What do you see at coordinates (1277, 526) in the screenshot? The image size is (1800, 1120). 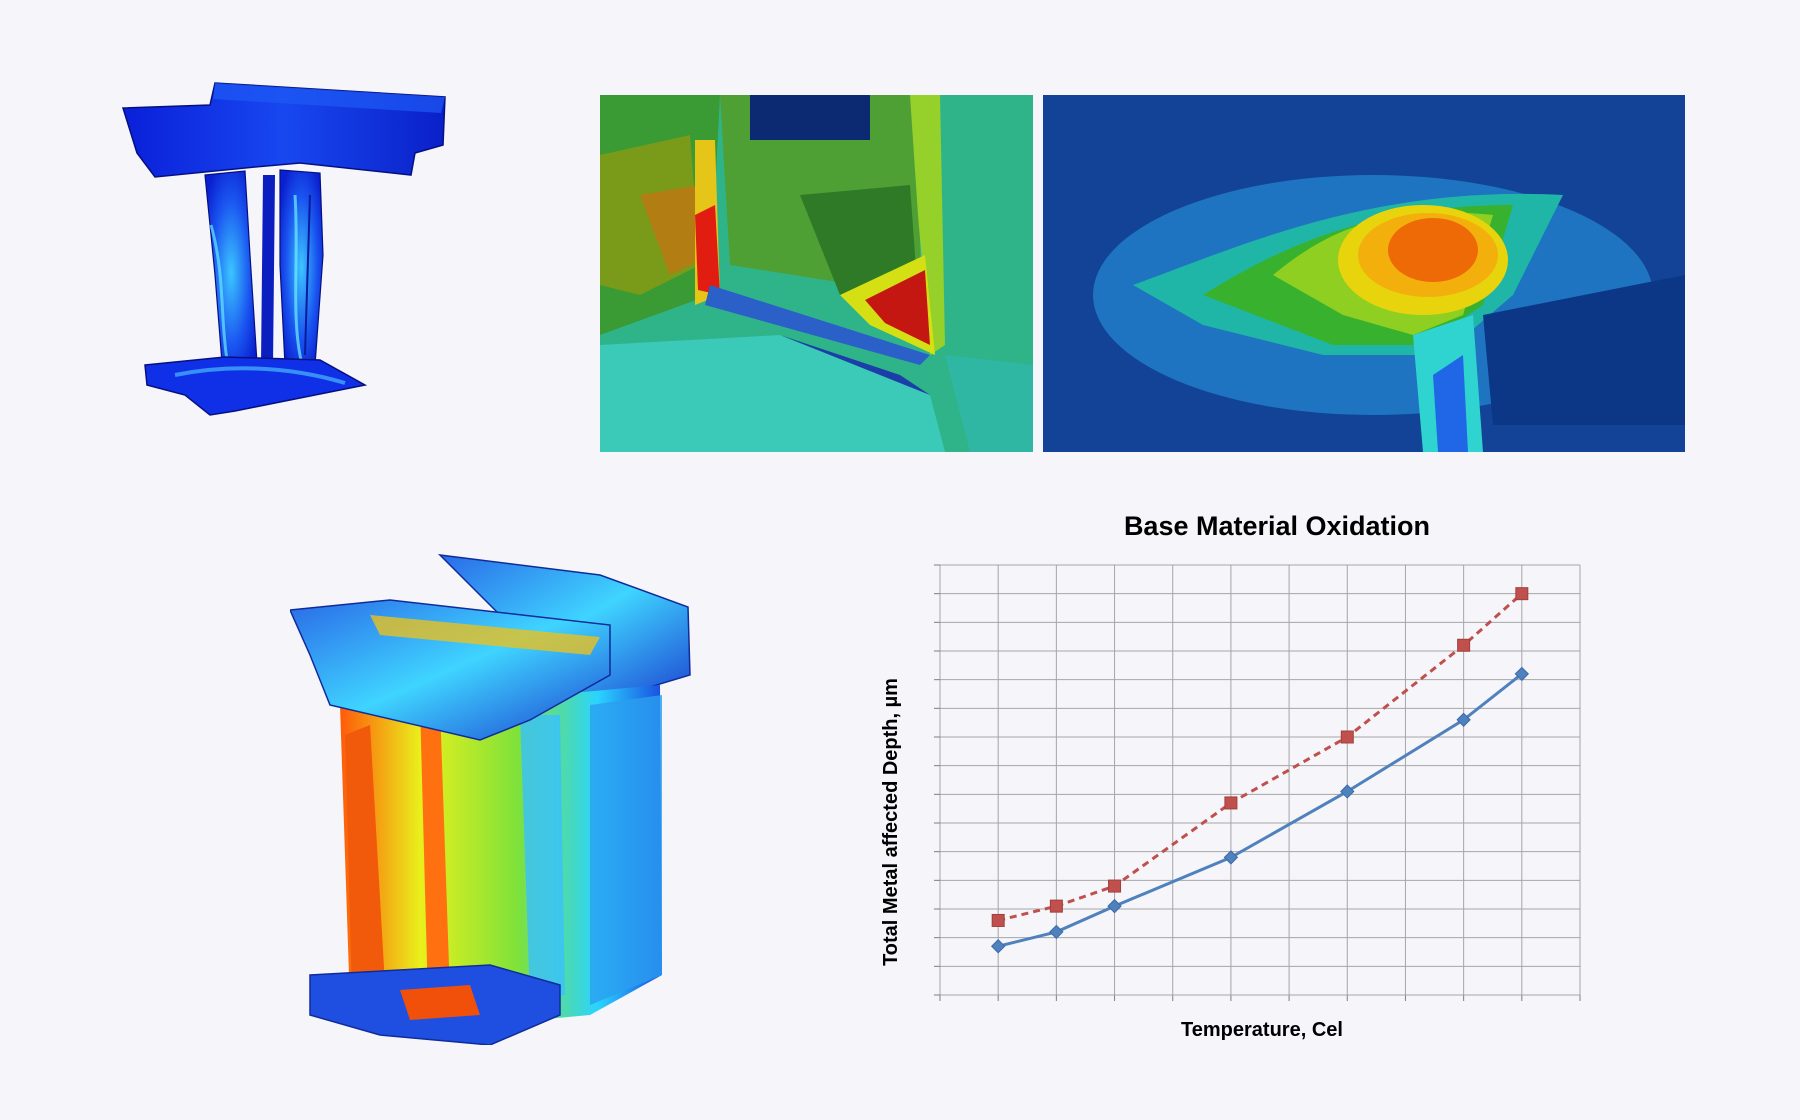 I see `chart-title: Base Material Oxidation` at bounding box center [1277, 526].